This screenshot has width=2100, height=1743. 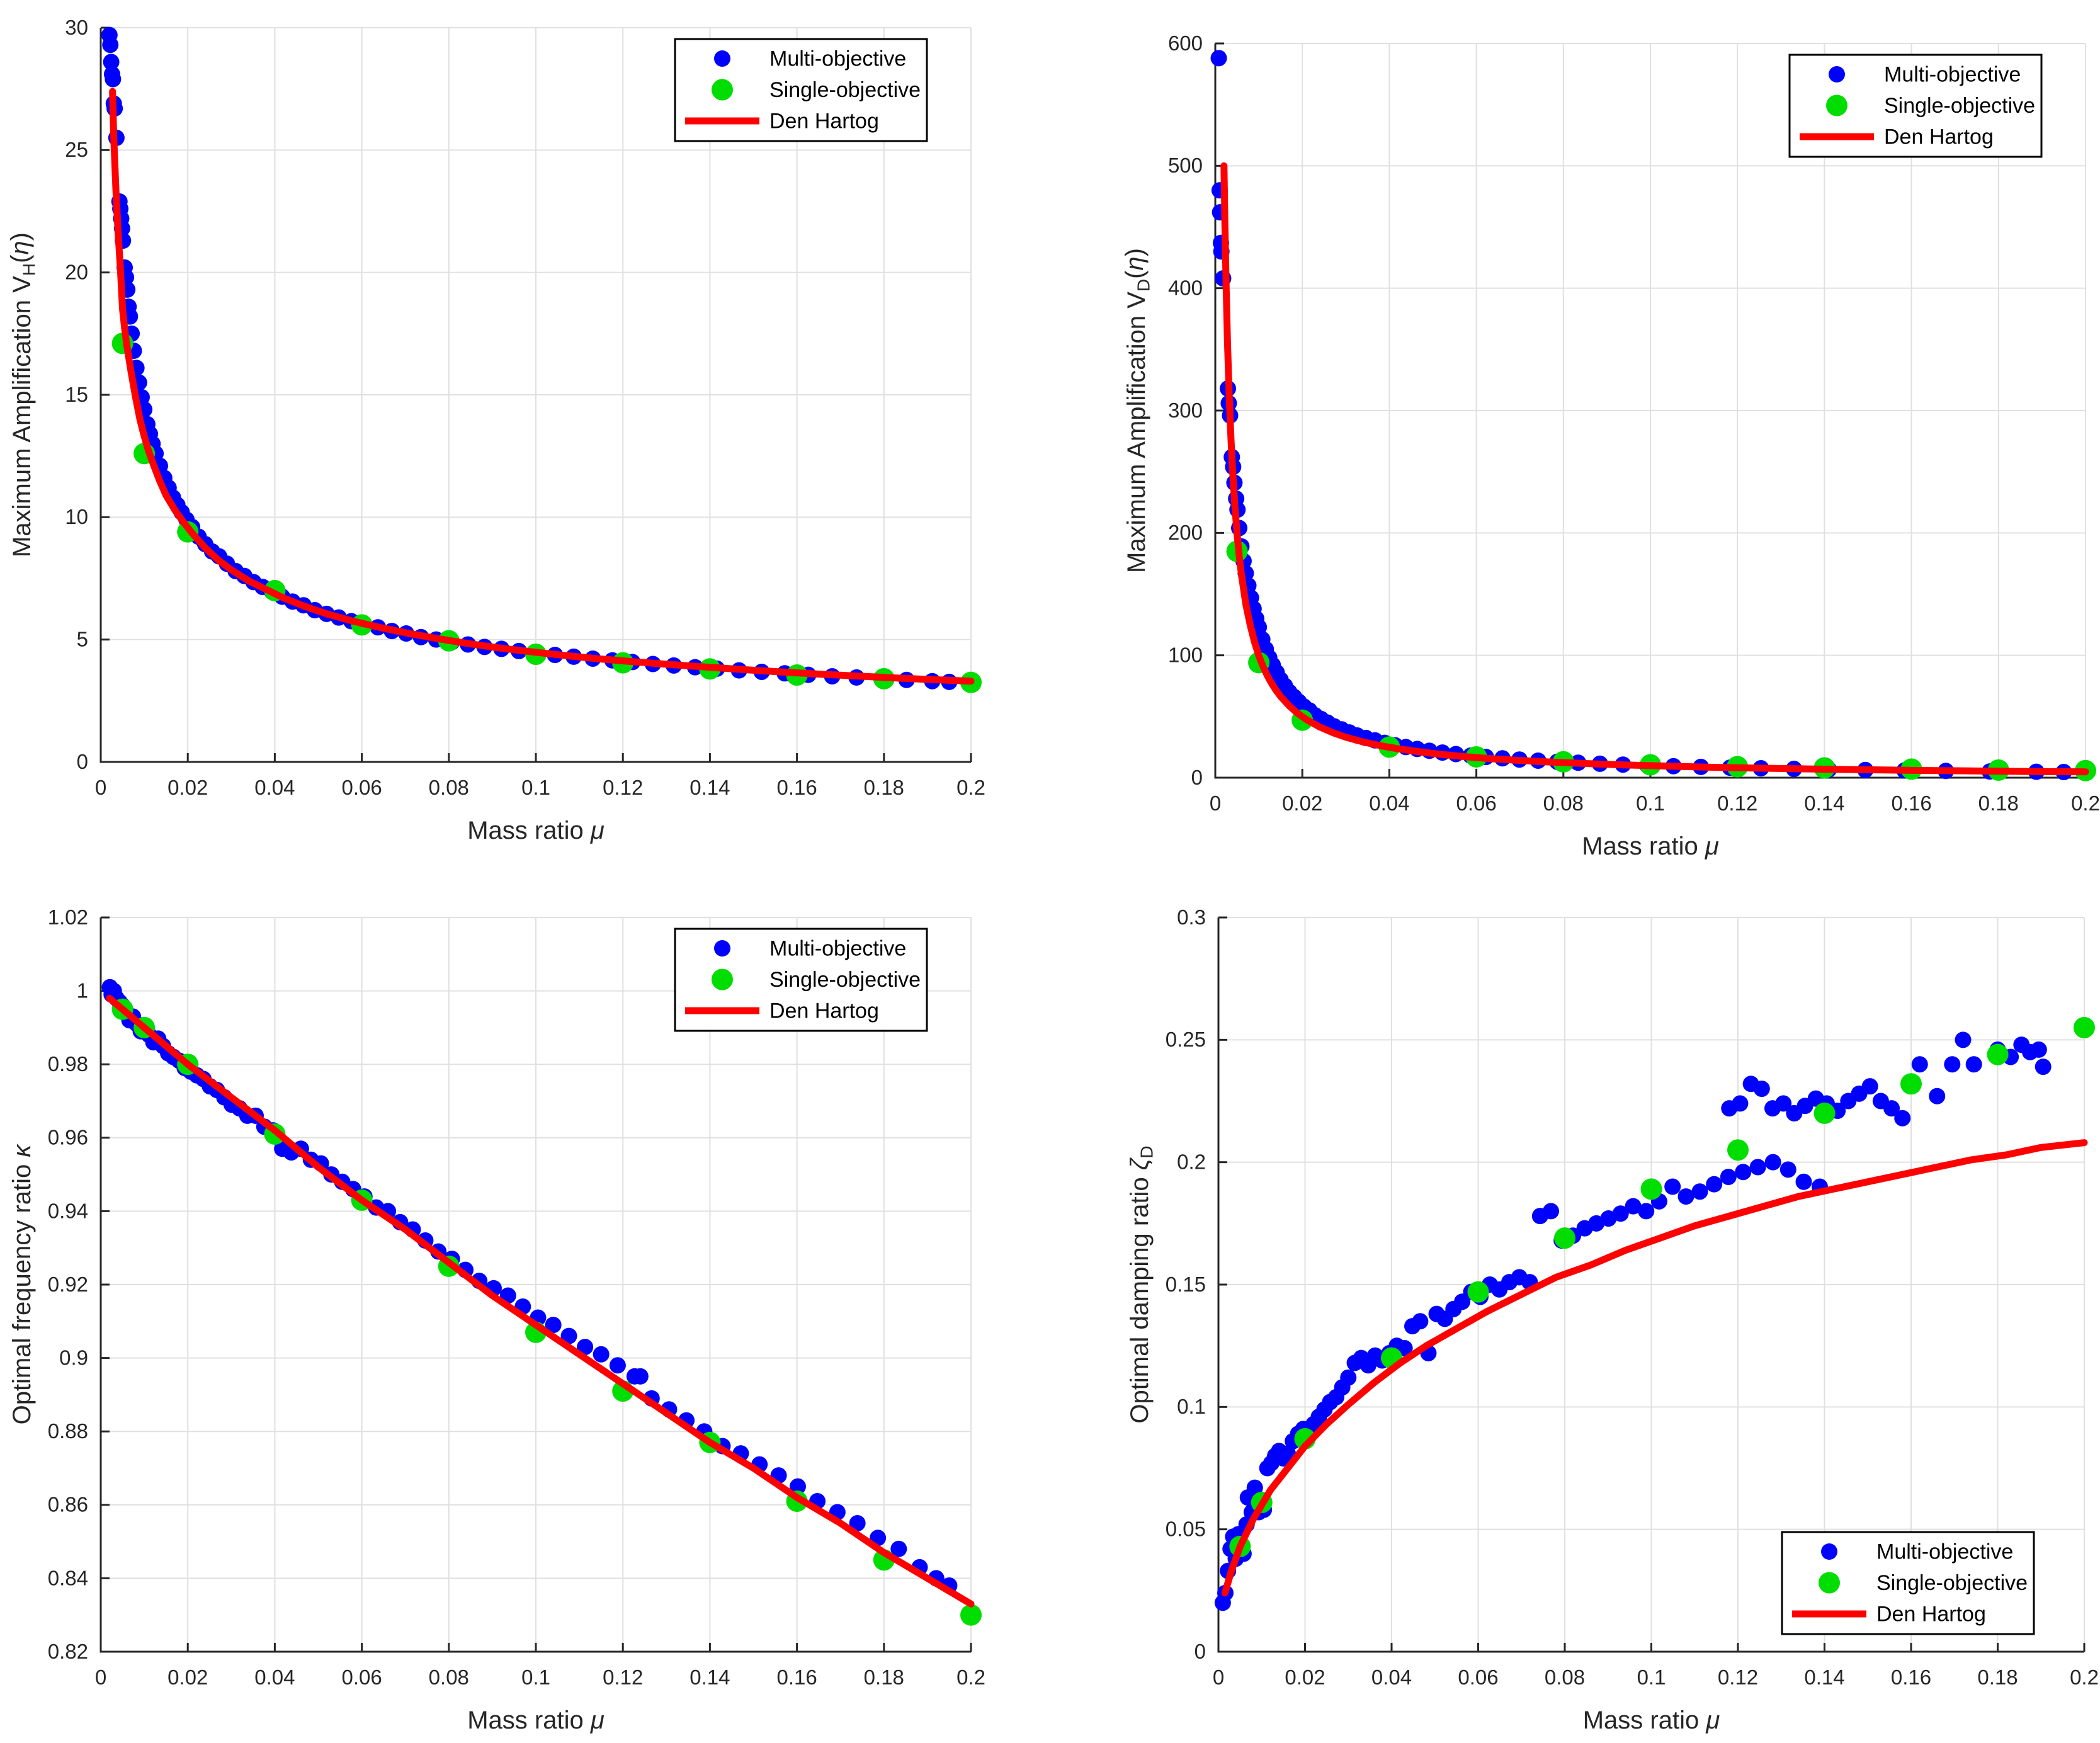 What do you see at coordinates (68, 1285) in the screenshot?
I see `y-tick-label: 0.92` at bounding box center [68, 1285].